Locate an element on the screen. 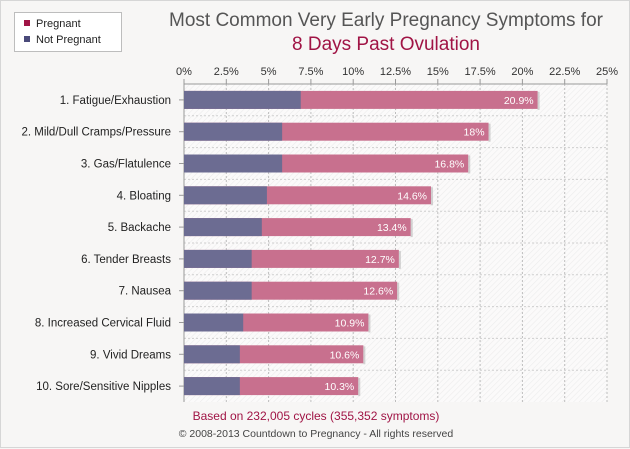 The image size is (630, 449). category-label: 2. Mild/Dull Cramps/Pressure is located at coordinates (96, 133).